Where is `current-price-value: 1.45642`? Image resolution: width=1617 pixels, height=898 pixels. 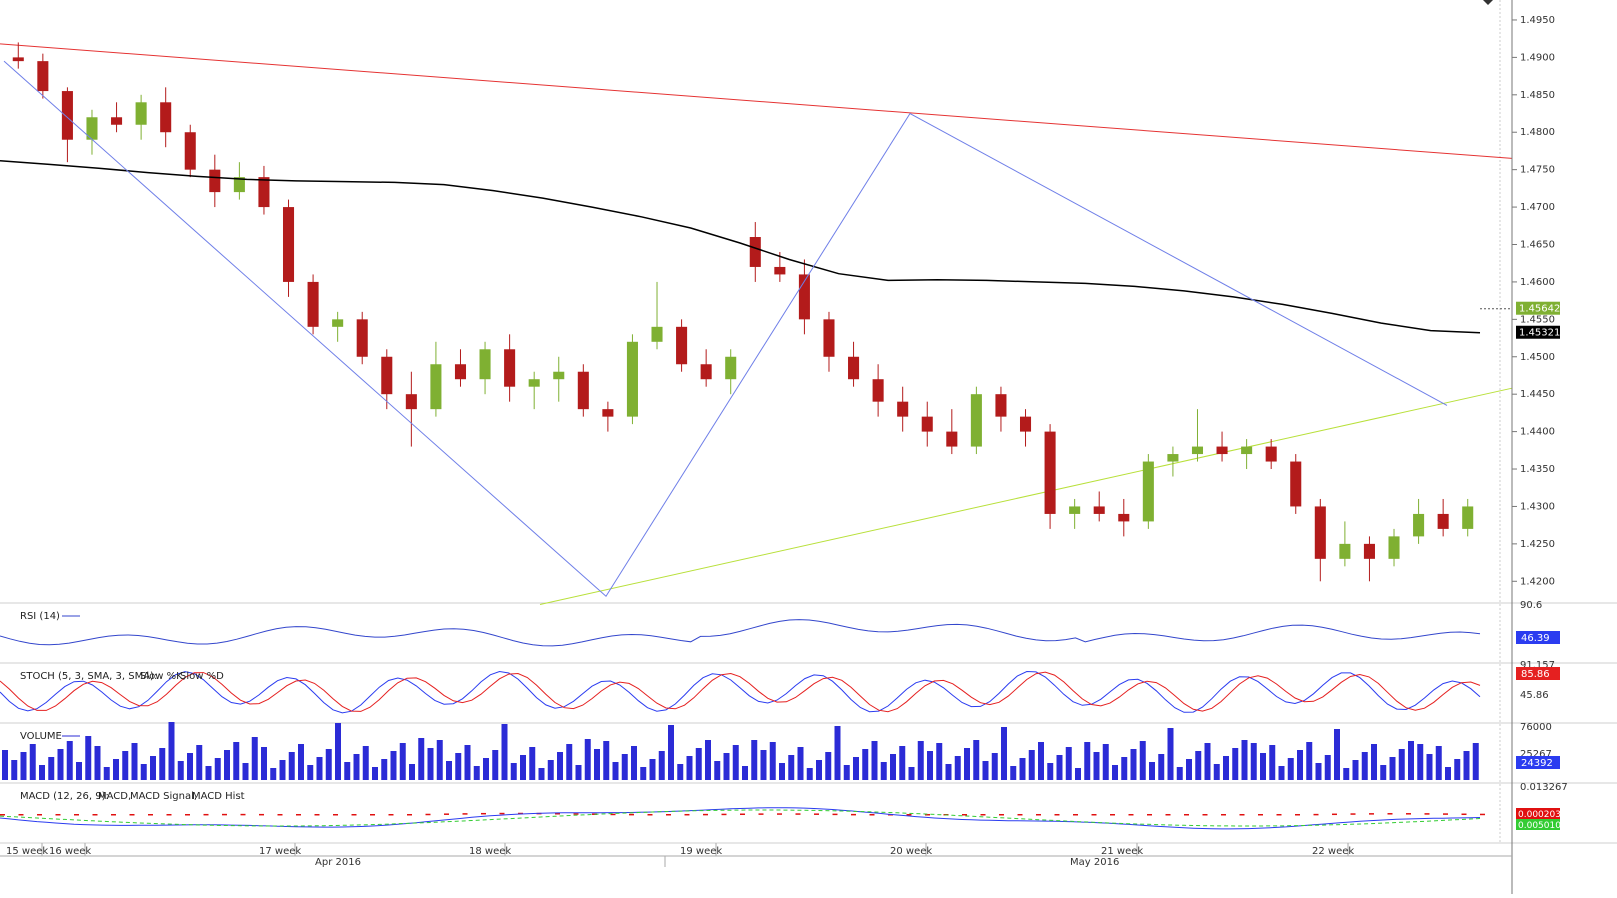 current-price-value: 1.45642 is located at coordinates (1539, 309).